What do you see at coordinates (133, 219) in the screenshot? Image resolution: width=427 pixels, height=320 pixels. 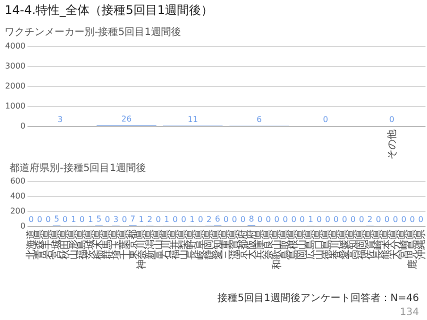 I see `data-label: 7` at bounding box center [133, 219].